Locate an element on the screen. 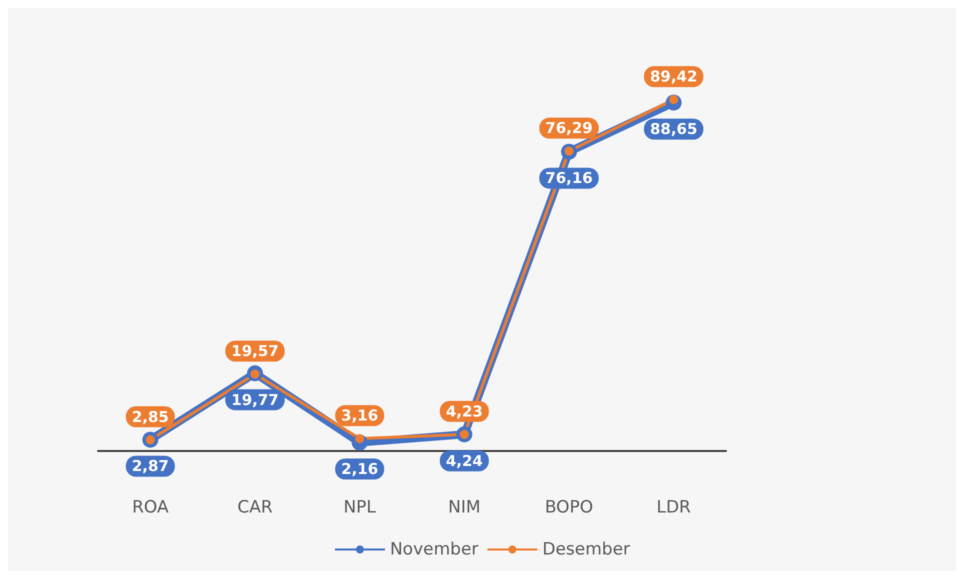 The image size is (964, 579). x-tick-label: ROA is located at coordinates (150, 508).